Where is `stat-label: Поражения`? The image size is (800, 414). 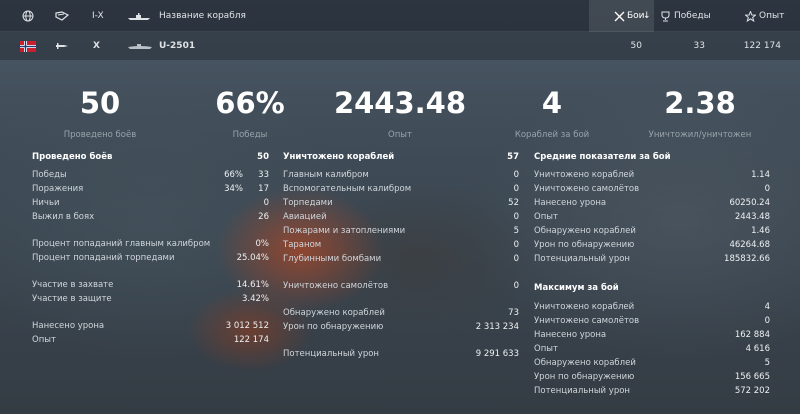
stat-label: Поражения is located at coordinates (58, 188).